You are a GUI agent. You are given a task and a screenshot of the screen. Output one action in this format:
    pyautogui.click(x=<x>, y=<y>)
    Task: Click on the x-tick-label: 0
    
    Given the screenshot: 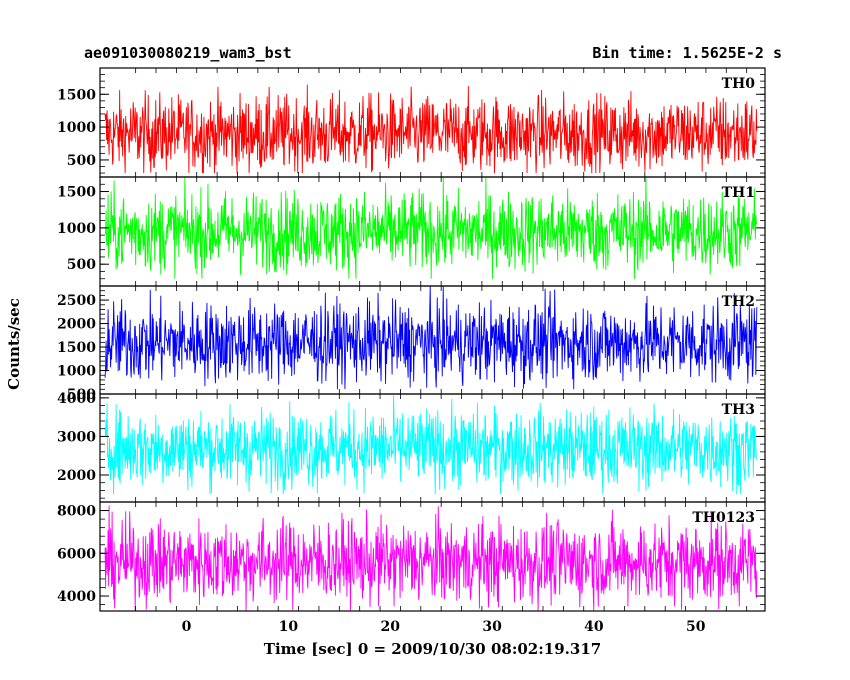 What is the action you would take?
    pyautogui.click(x=187, y=627)
    